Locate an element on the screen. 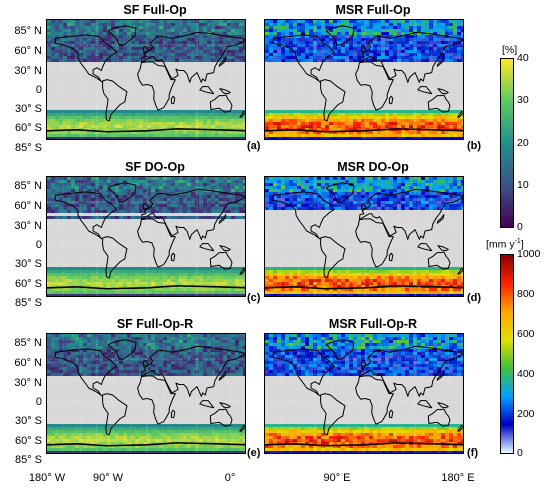 The height and width of the screenshot is (497, 550). map-d-svg is located at coordinates (364, 236).